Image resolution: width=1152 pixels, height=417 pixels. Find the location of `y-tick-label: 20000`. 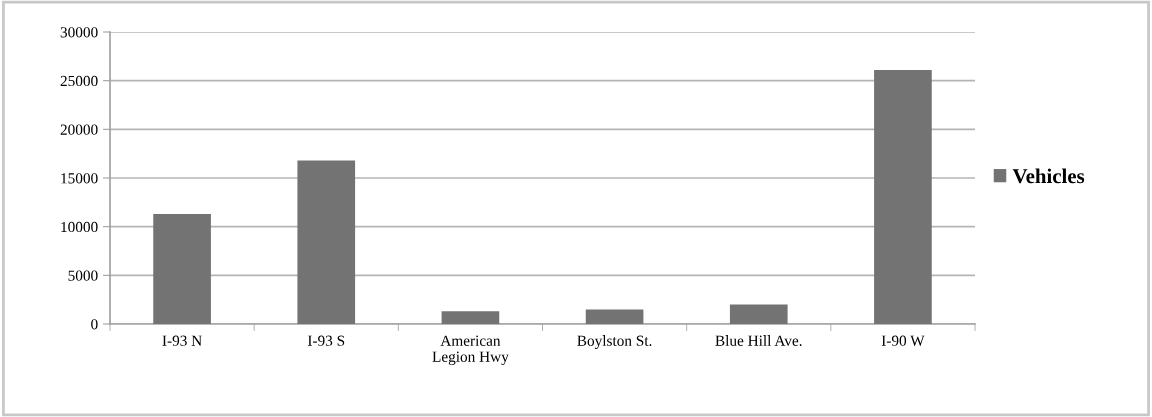

y-tick-label: 20000 is located at coordinates (79, 129).